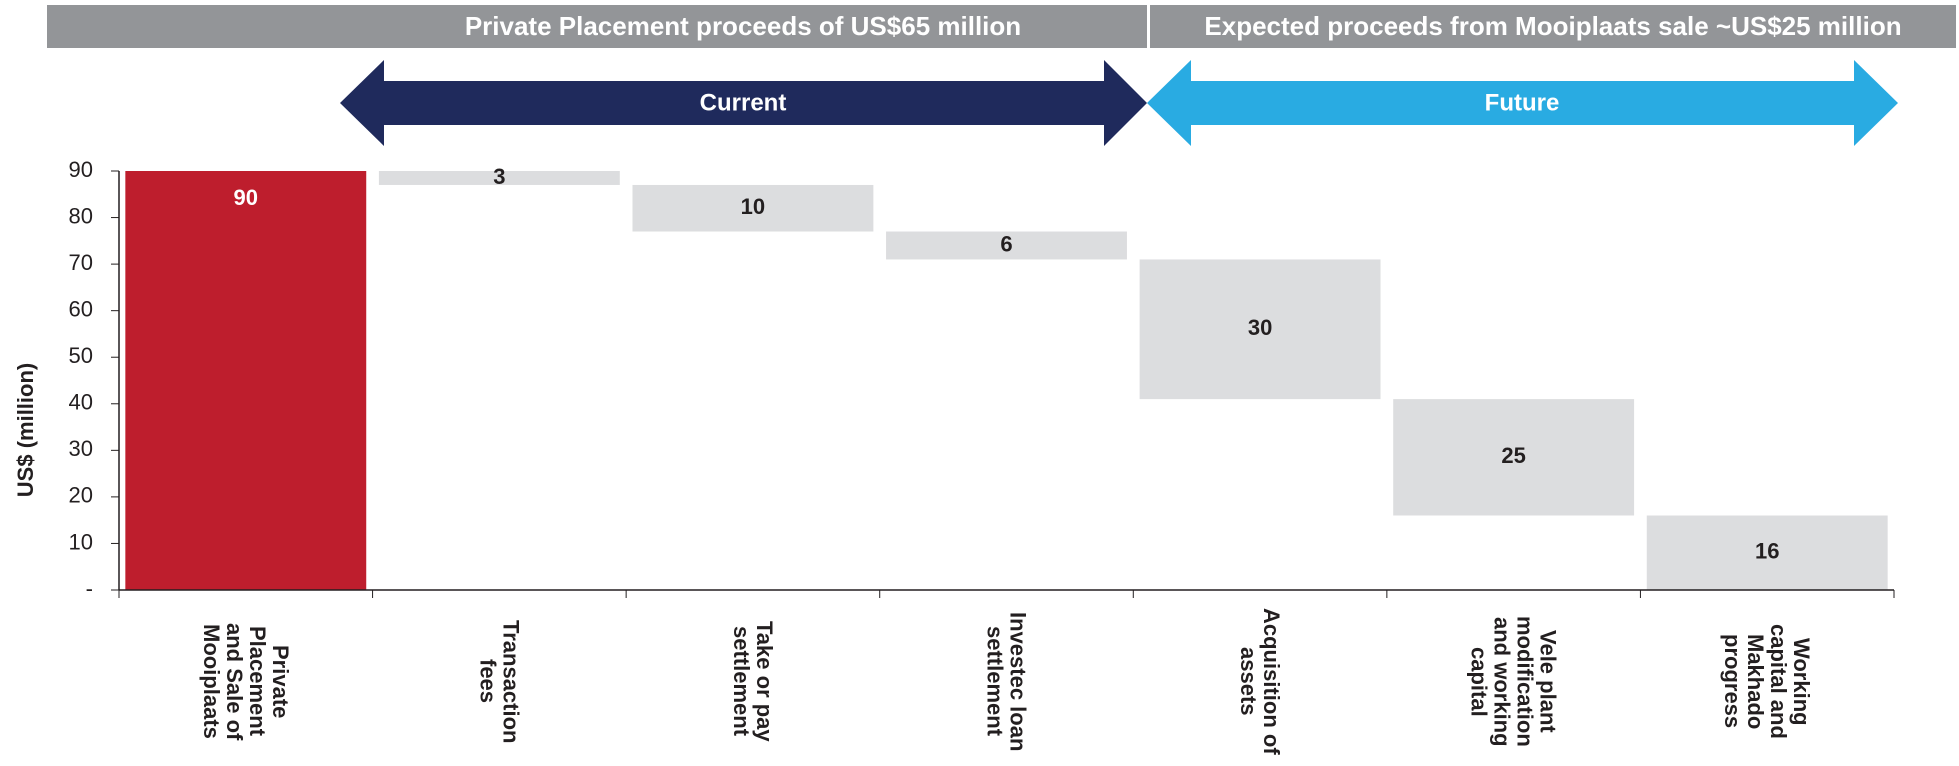  I want to click on phase-label: Current, so click(743, 102).